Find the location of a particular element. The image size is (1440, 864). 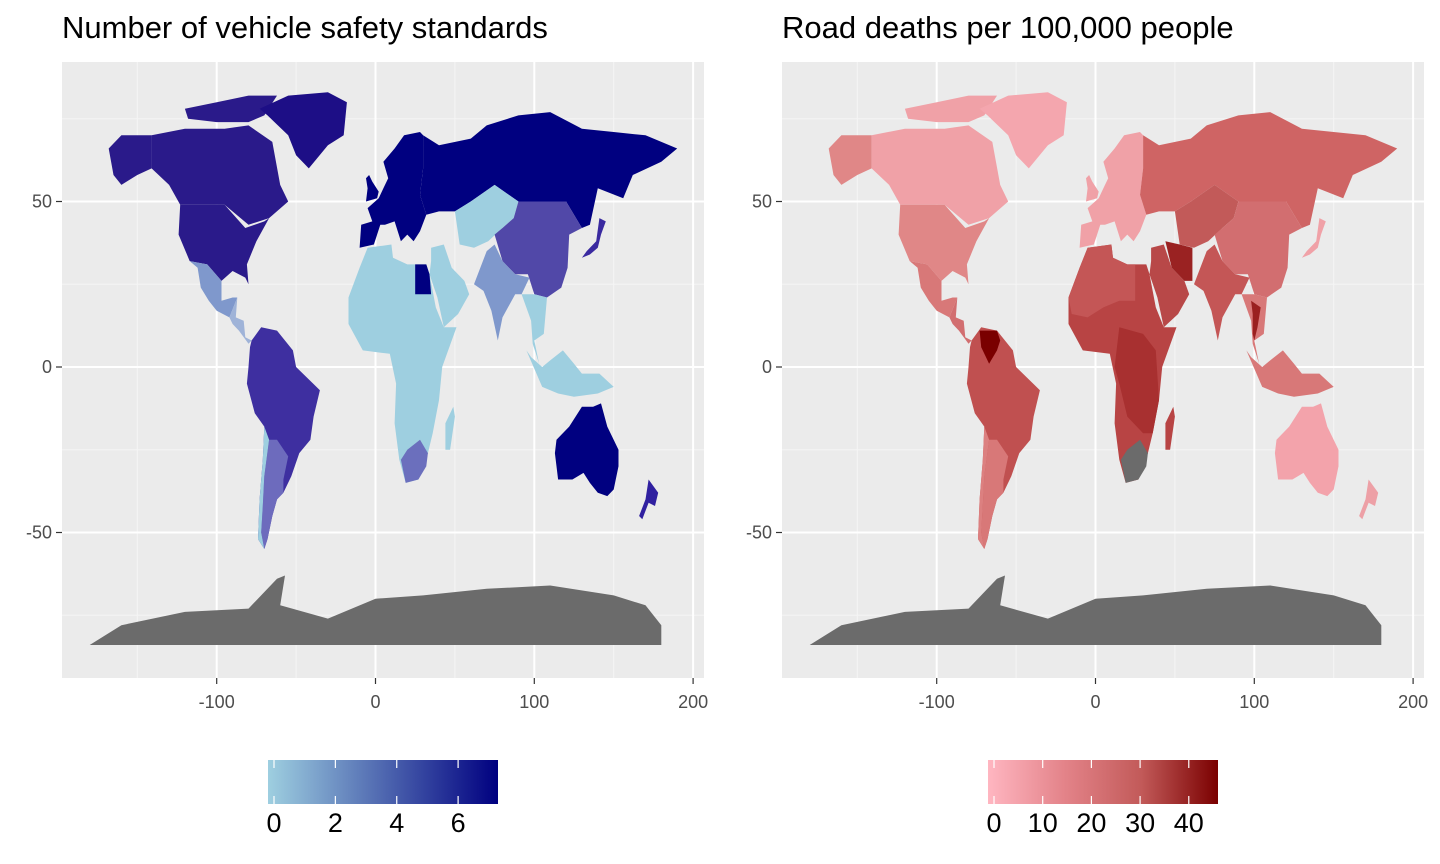

left-legend-label: 4 is located at coordinates (396, 823).